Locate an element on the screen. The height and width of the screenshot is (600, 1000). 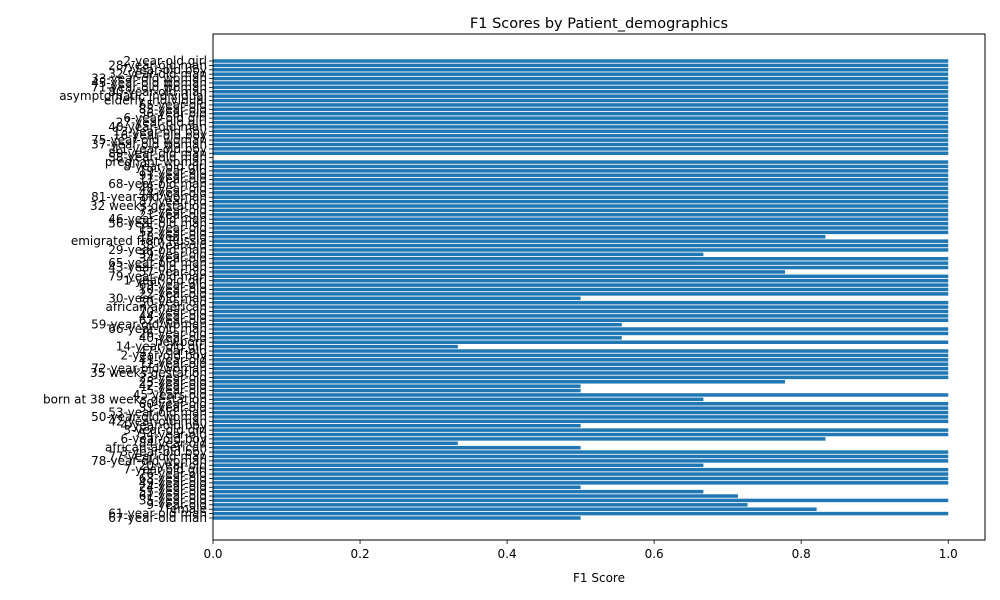
y-tick-label: 37-year-old woman is located at coordinates (149, 144).